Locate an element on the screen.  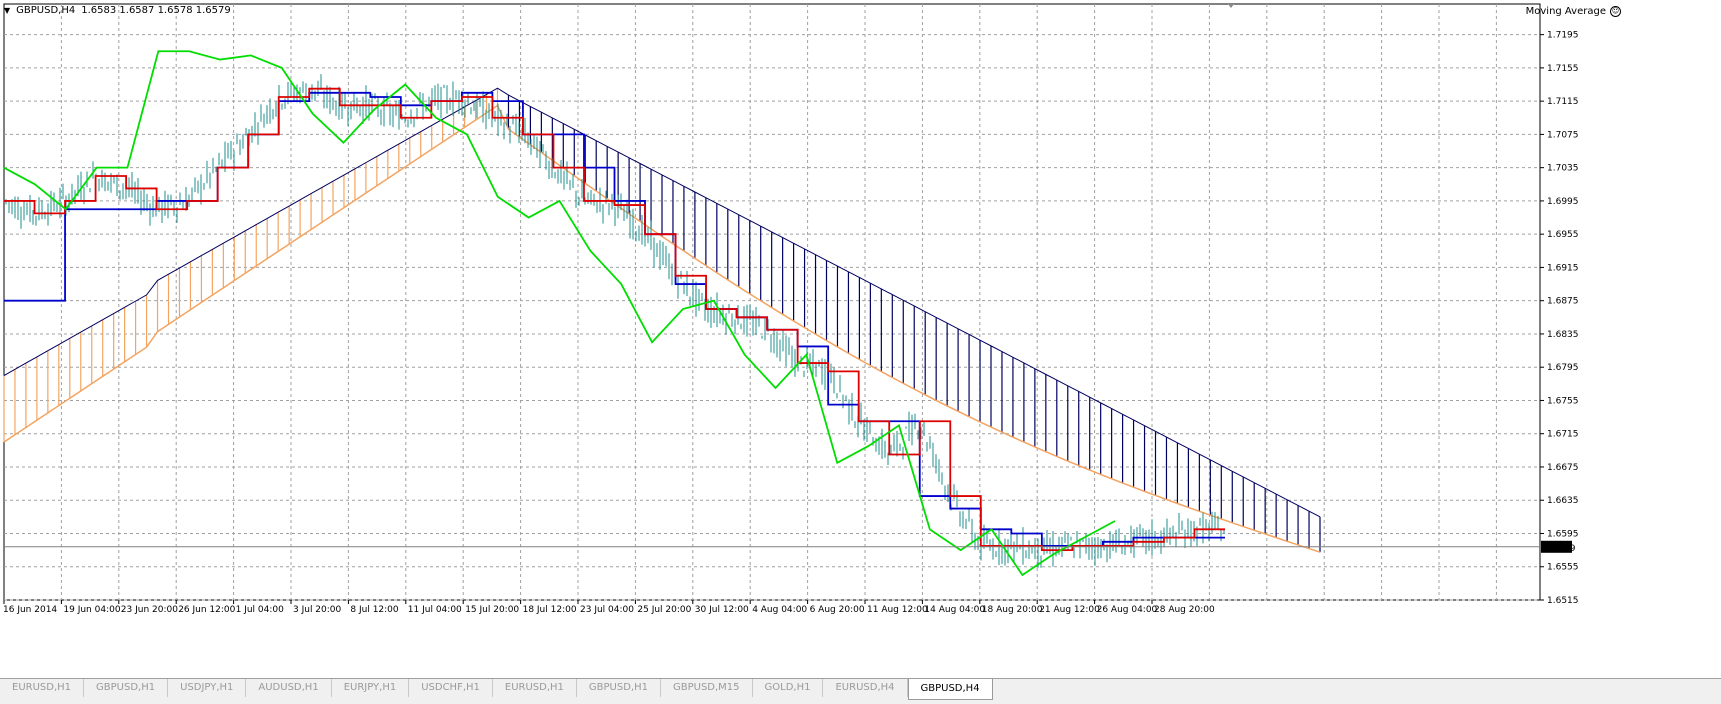
y-tick-label: 1.7075 is located at coordinates (1563, 135).